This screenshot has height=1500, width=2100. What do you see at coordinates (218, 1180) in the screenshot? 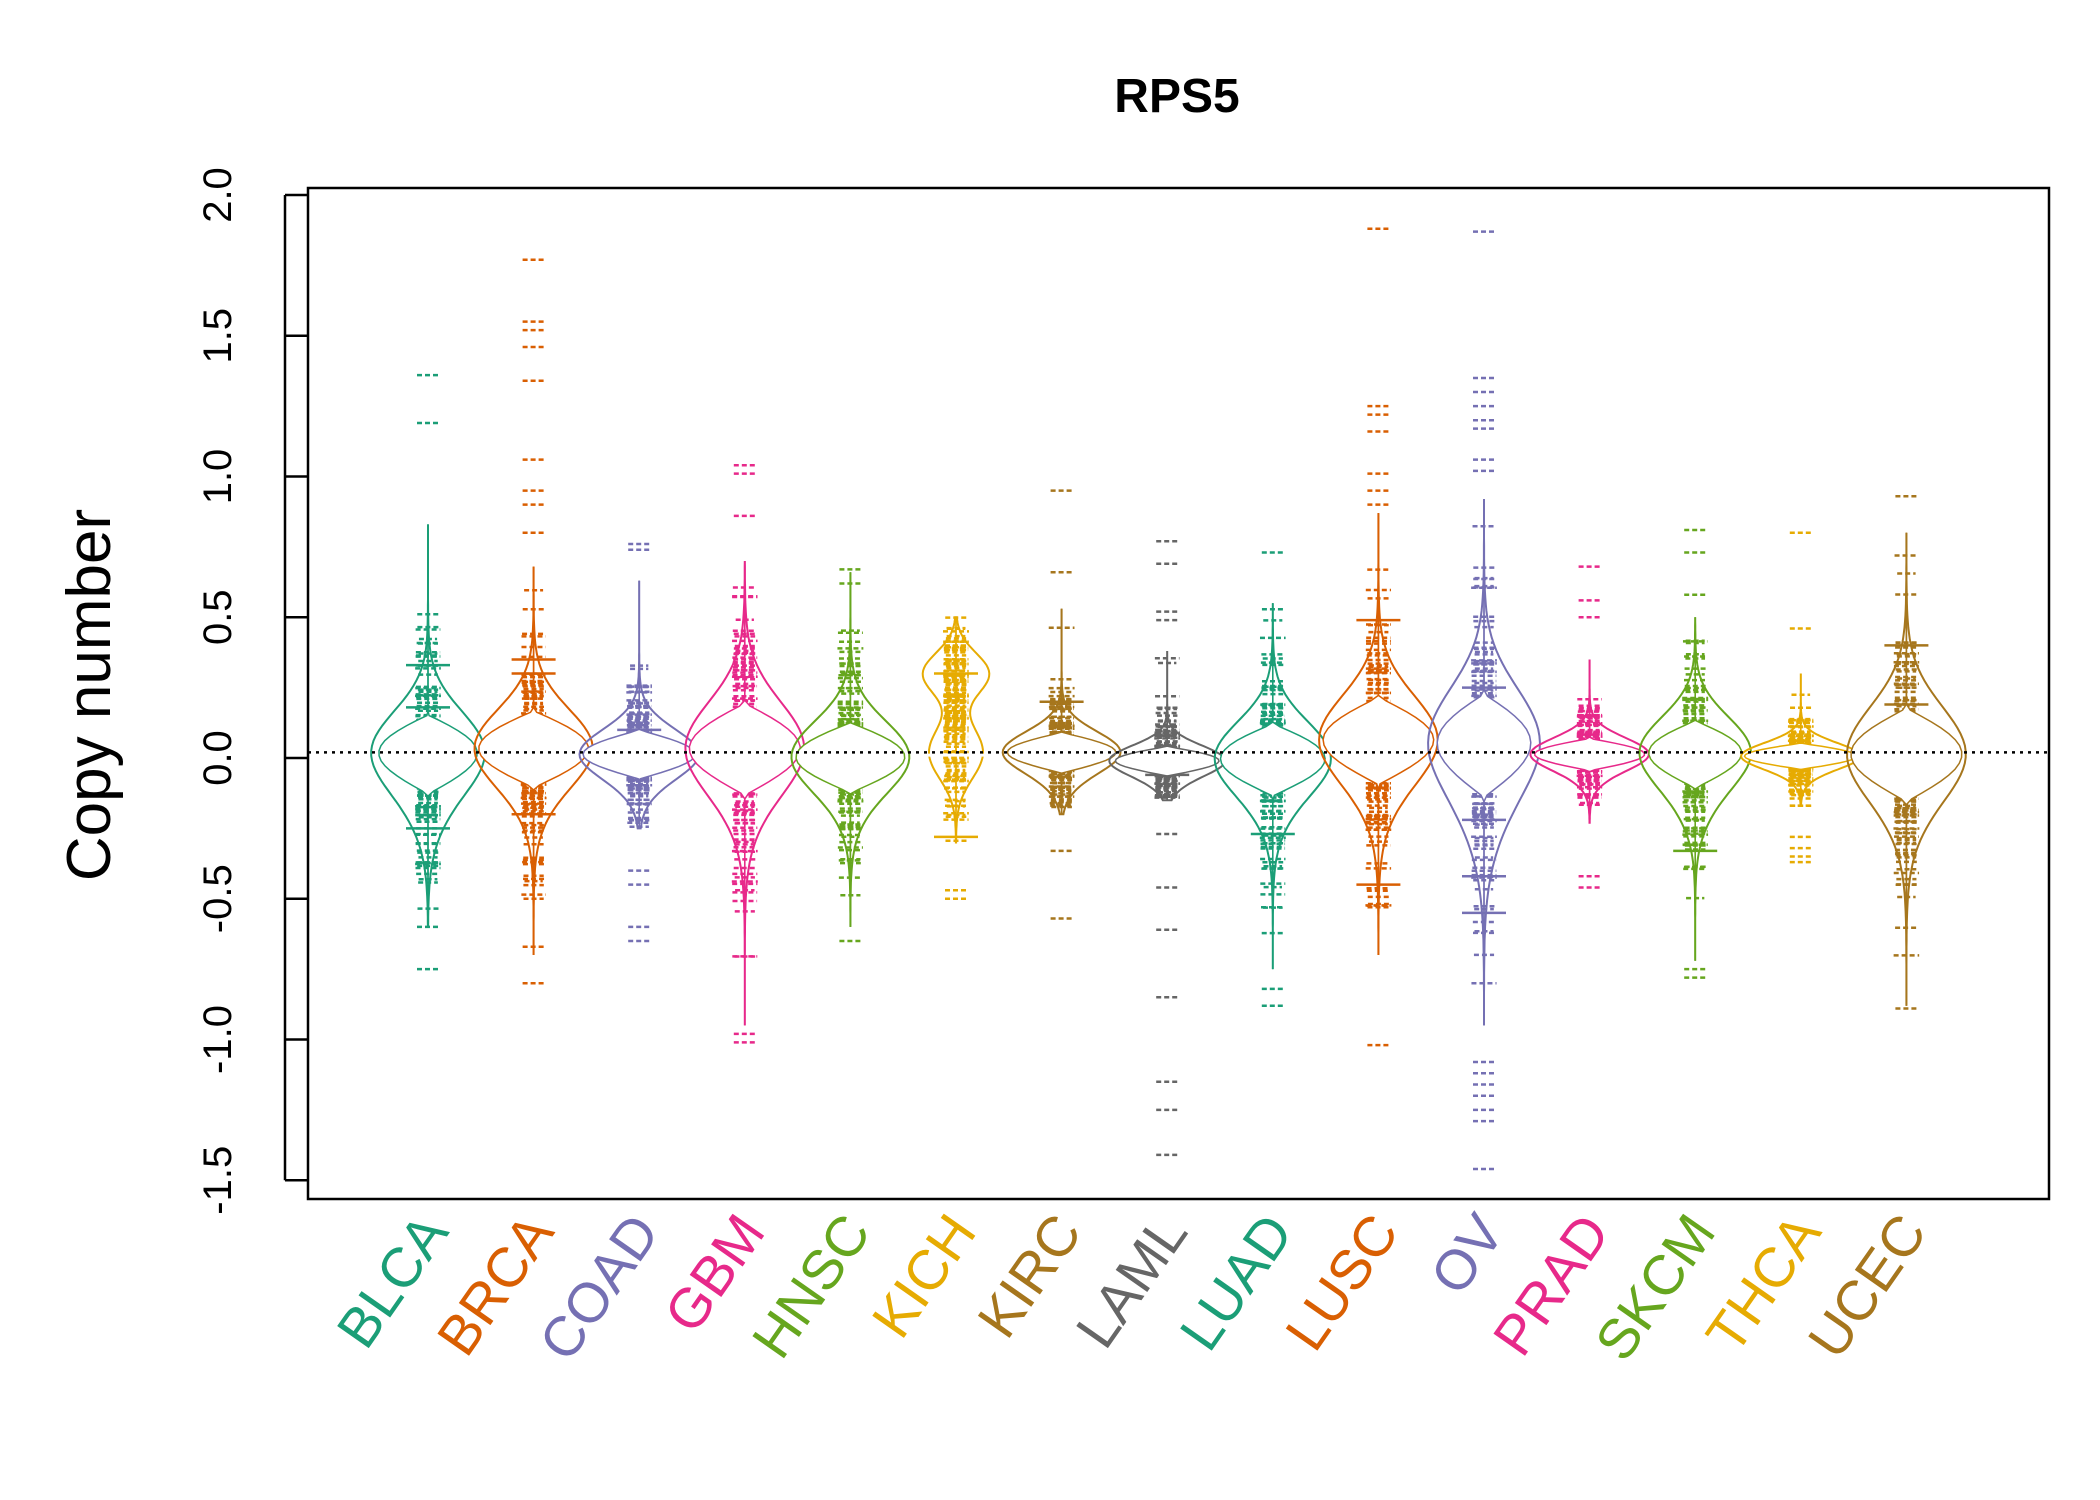
I see `y-tick-label: -1.5` at bounding box center [218, 1180].